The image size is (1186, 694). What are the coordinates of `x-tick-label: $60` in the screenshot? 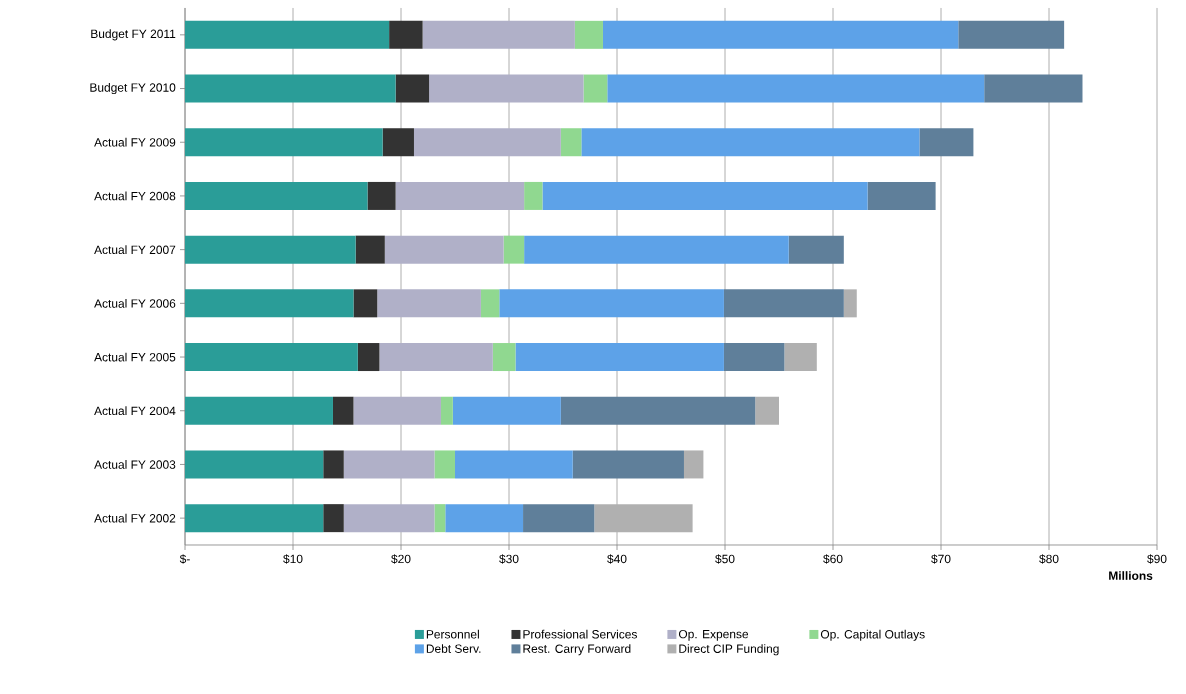 It's located at (833, 559).